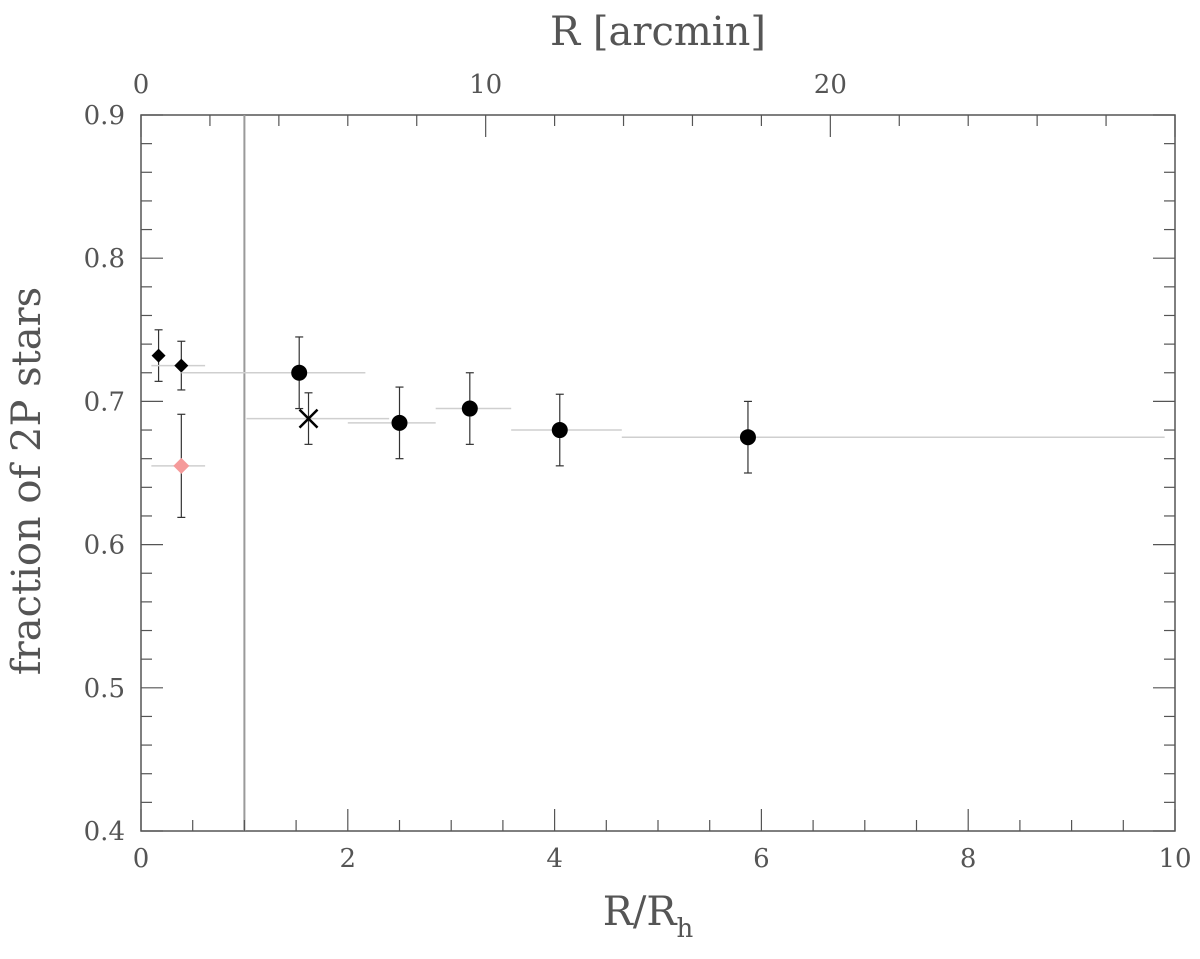 Image resolution: width=1200 pixels, height=959 pixels. What do you see at coordinates (104, 546) in the screenshot?
I see `y-tick-label: 0.6` at bounding box center [104, 546].